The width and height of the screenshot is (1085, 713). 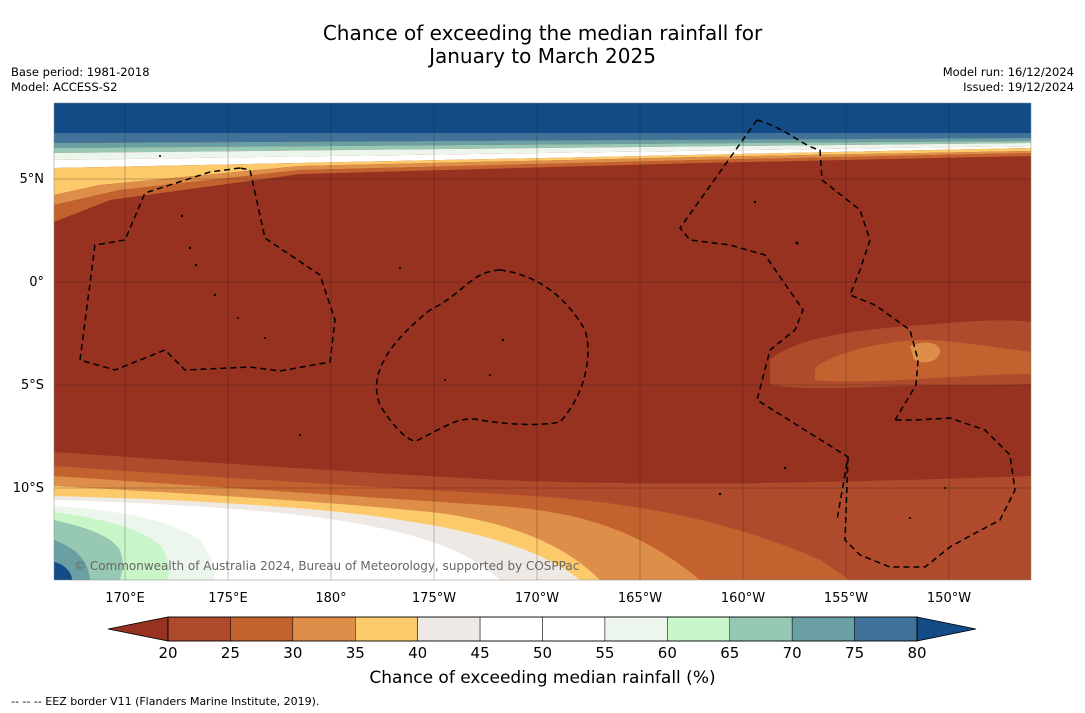 I want to click on issued-text: Issued: 19/12/2024, so click(x=1018, y=87).